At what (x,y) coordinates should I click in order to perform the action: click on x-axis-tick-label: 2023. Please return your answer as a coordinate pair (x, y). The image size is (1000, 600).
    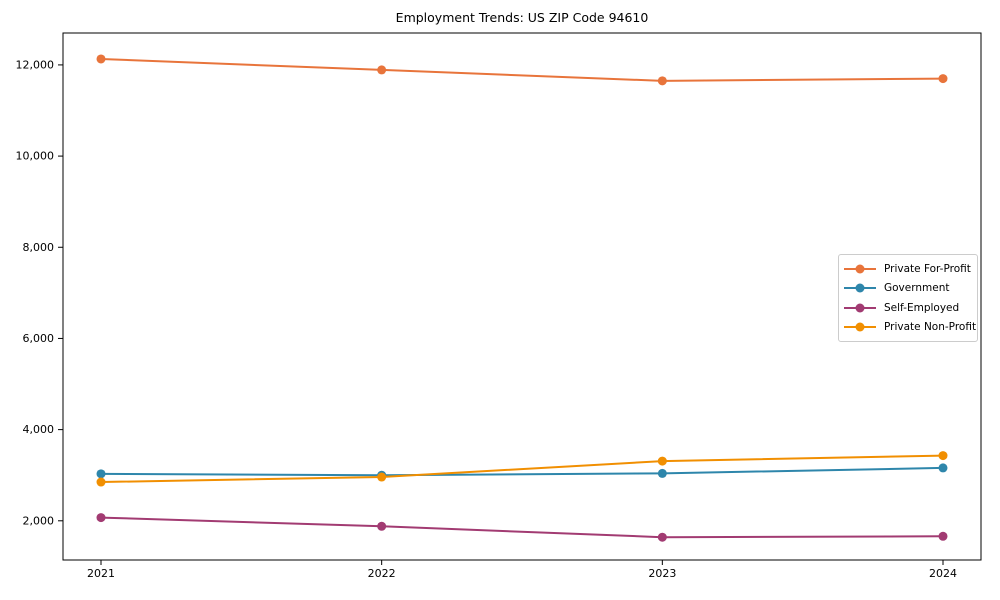
    Looking at the image, I should click on (662, 573).